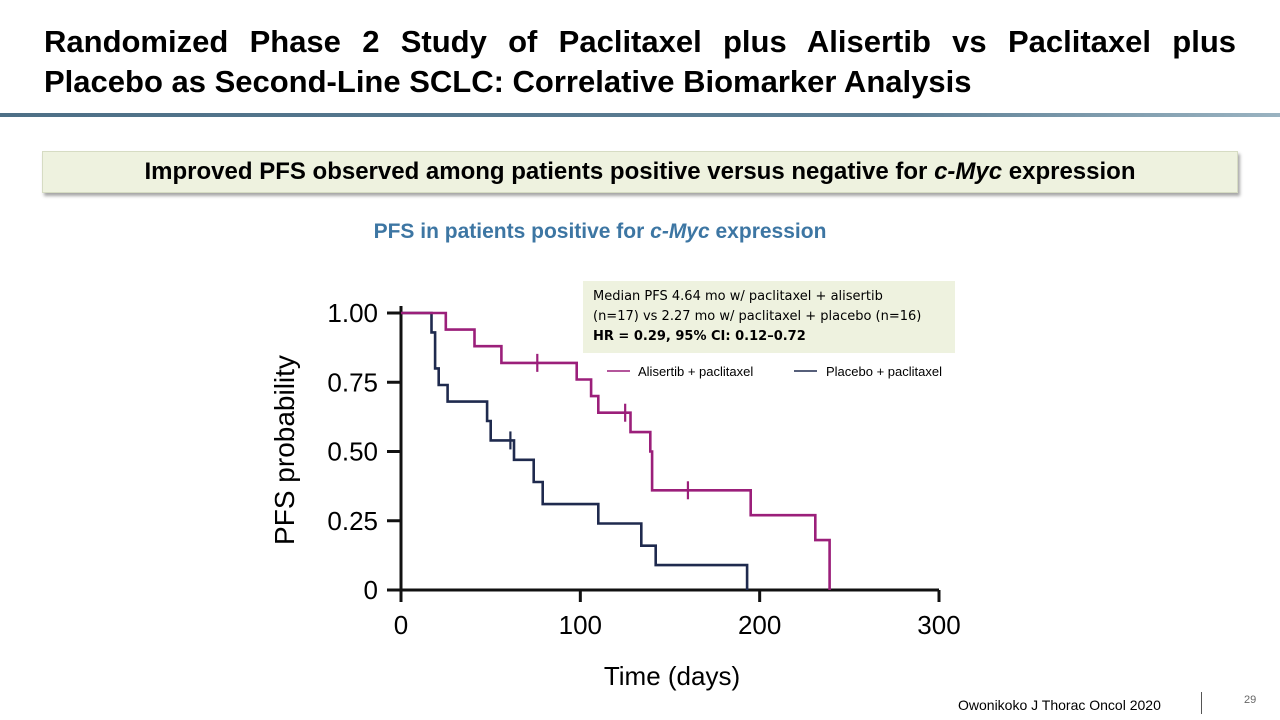  Describe the element at coordinates (968, 171) in the screenshot. I see `callout-text-italic: c-Myc` at that location.